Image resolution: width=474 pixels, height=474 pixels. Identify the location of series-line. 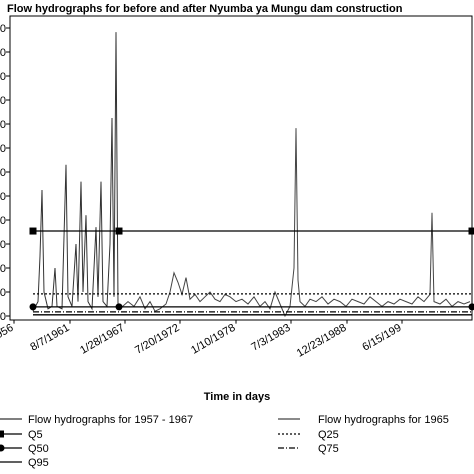
(76, 172).